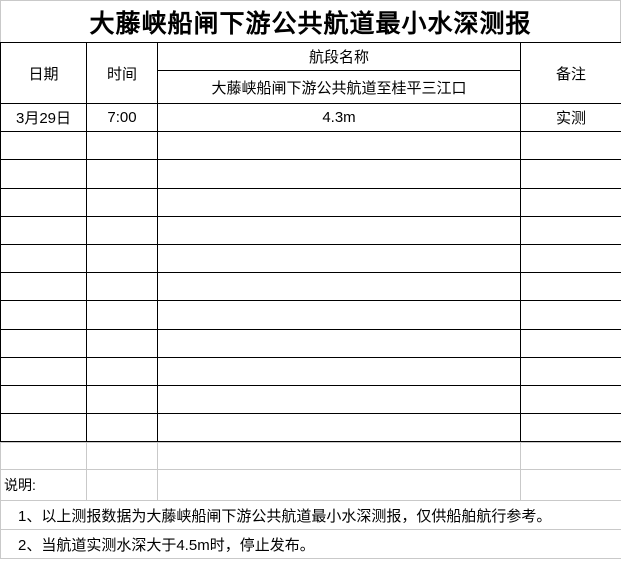 The height and width of the screenshot is (570, 621). What do you see at coordinates (339, 56) in the screenshot?
I see `header-segment-name: 航段名称` at bounding box center [339, 56].